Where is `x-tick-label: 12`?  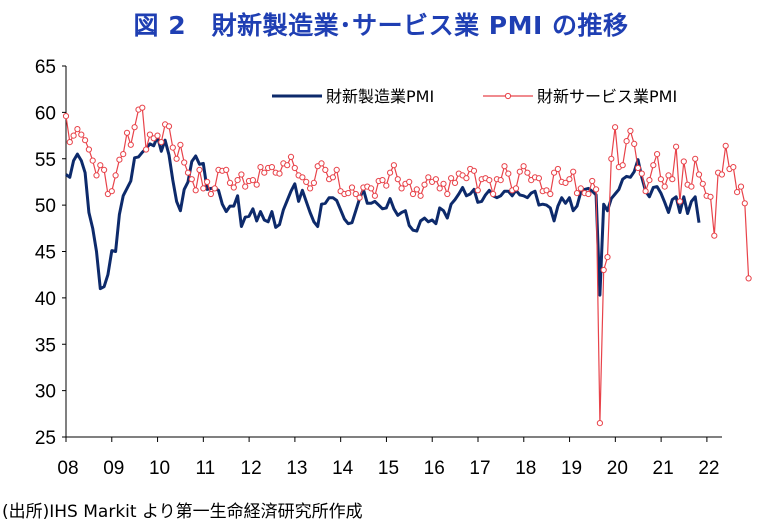 x-tick-label: 12 is located at coordinates (251, 468).